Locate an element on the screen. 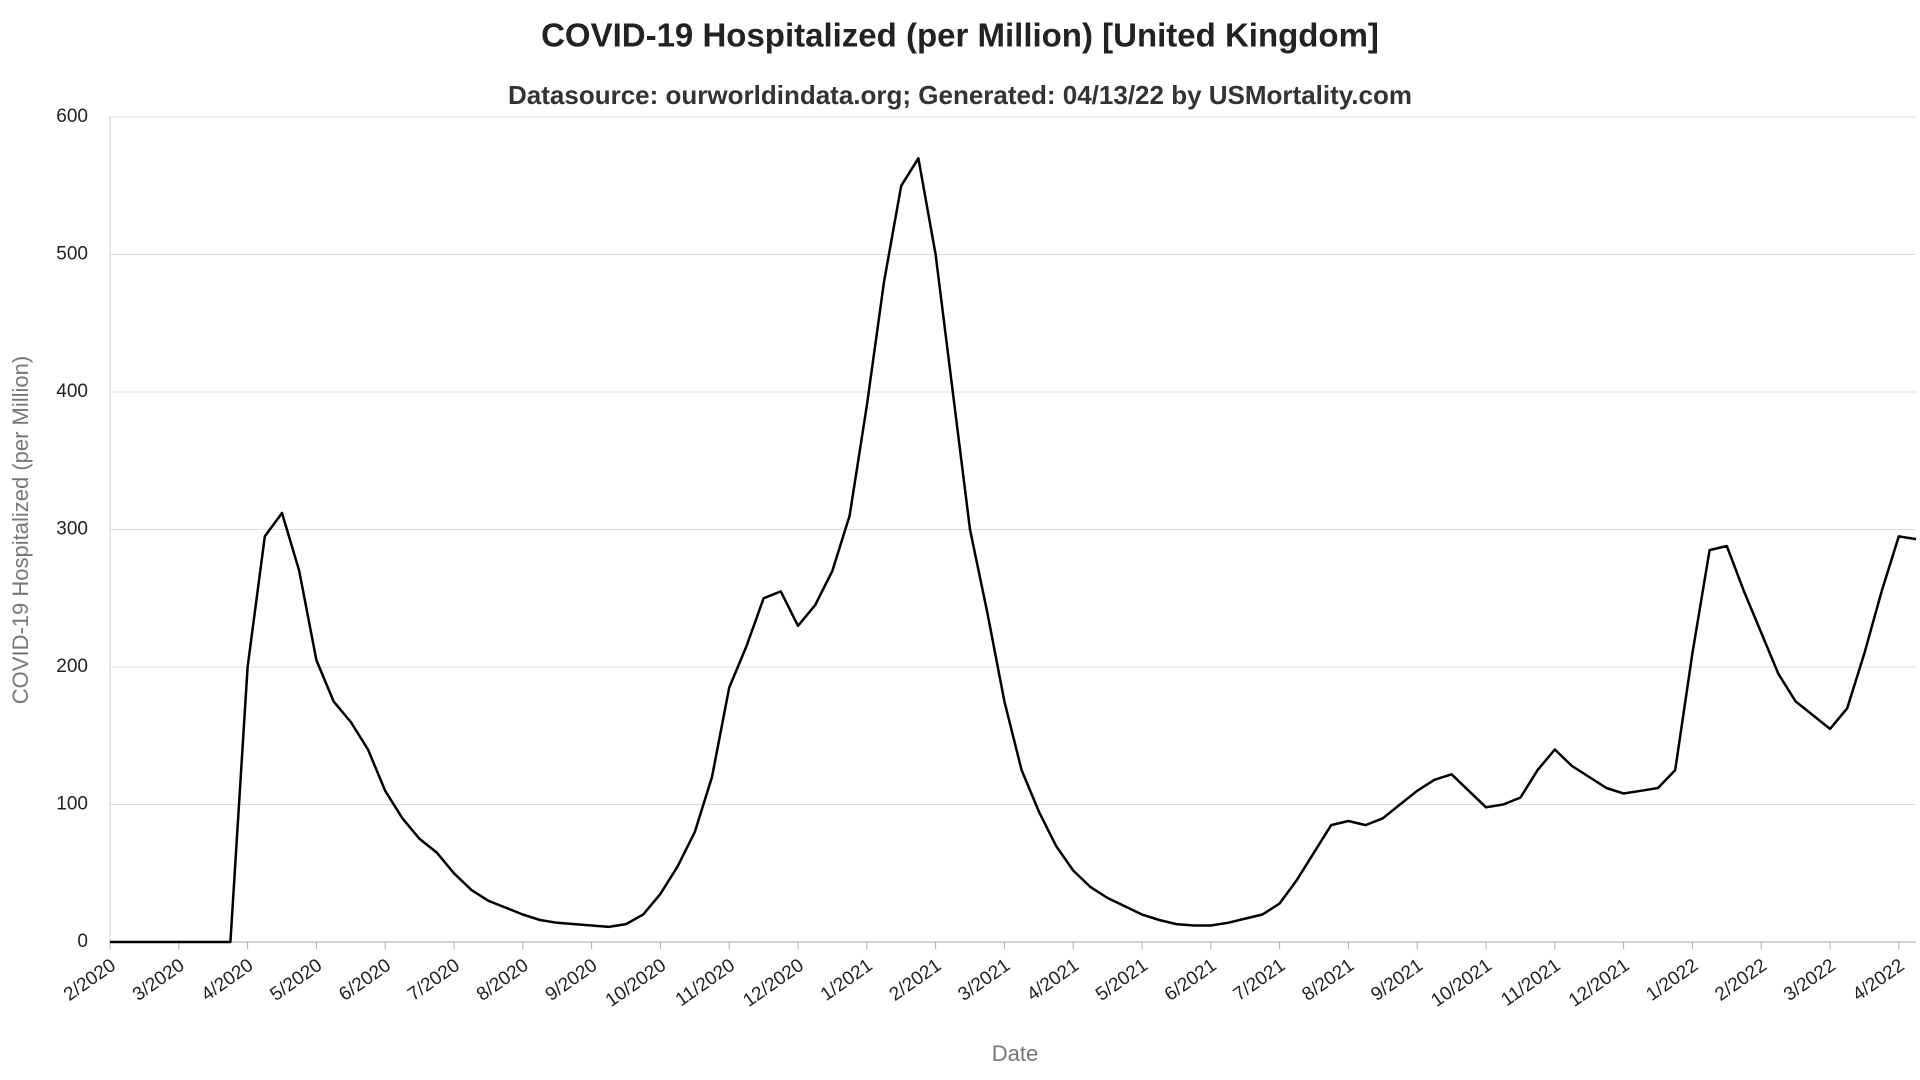  x-tick-label: 10/2021 is located at coordinates (1461, 983).